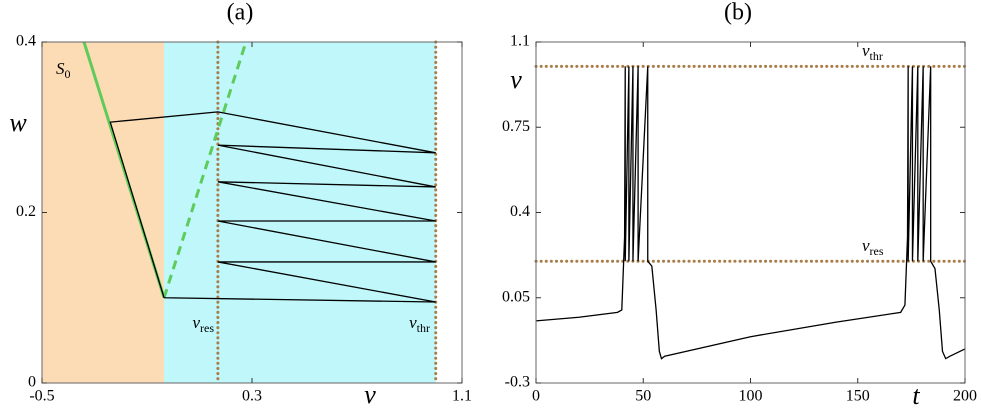 The width and height of the screenshot is (981, 408). Describe the element at coordinates (240, 13) in the screenshot. I see `chart-title: (a)` at that location.